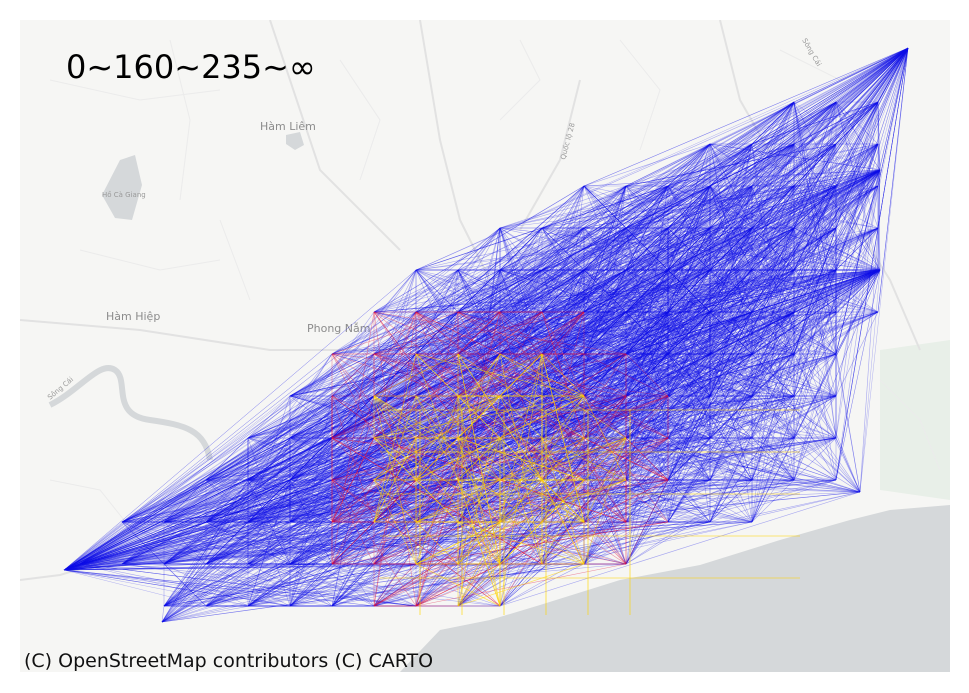 This screenshot has width=969, height=693. Describe the element at coordinates (133, 316) in the screenshot. I see `place-ham-hiep: Hàm Hiệp` at that location.